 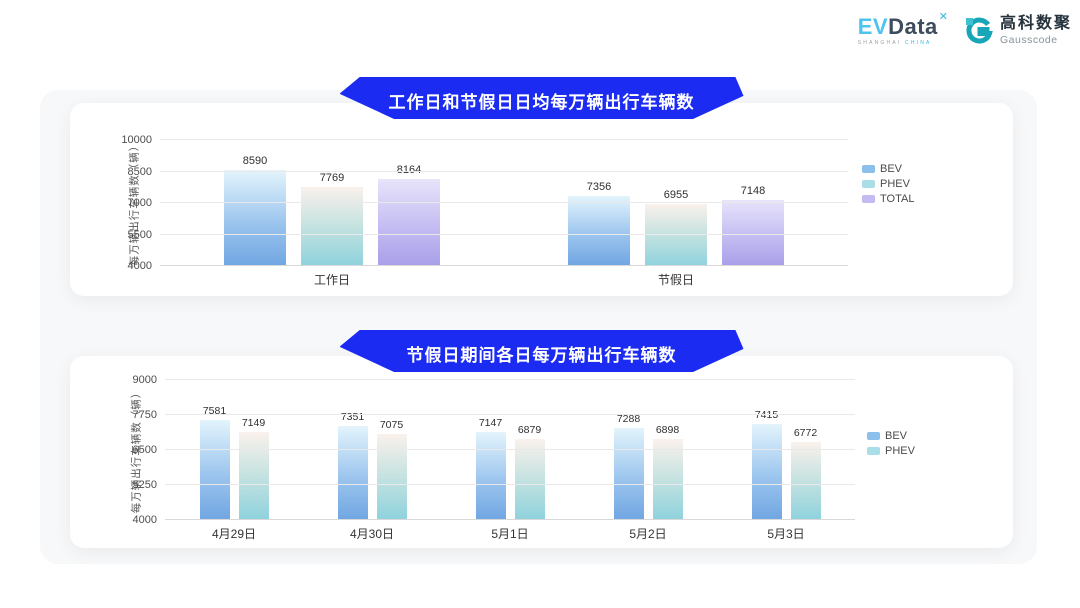 I want to click on y-tick-label: 7750, so click(x=144, y=415).